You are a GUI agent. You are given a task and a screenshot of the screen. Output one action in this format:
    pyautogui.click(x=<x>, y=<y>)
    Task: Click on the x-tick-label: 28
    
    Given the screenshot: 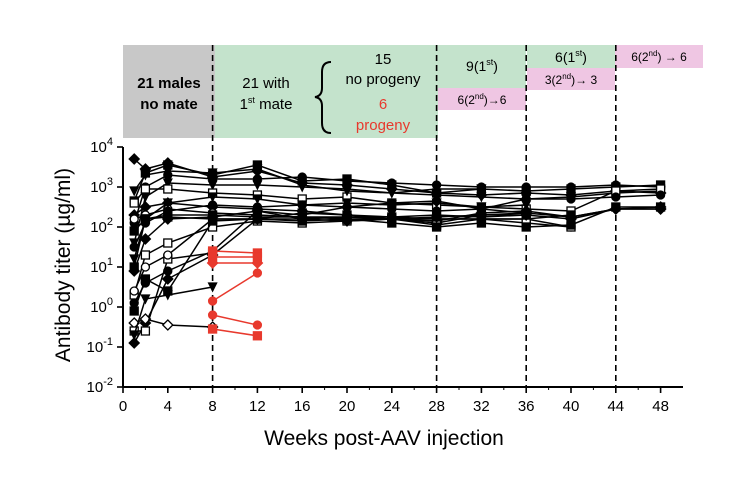 What is the action you would take?
    pyautogui.click(x=436, y=406)
    